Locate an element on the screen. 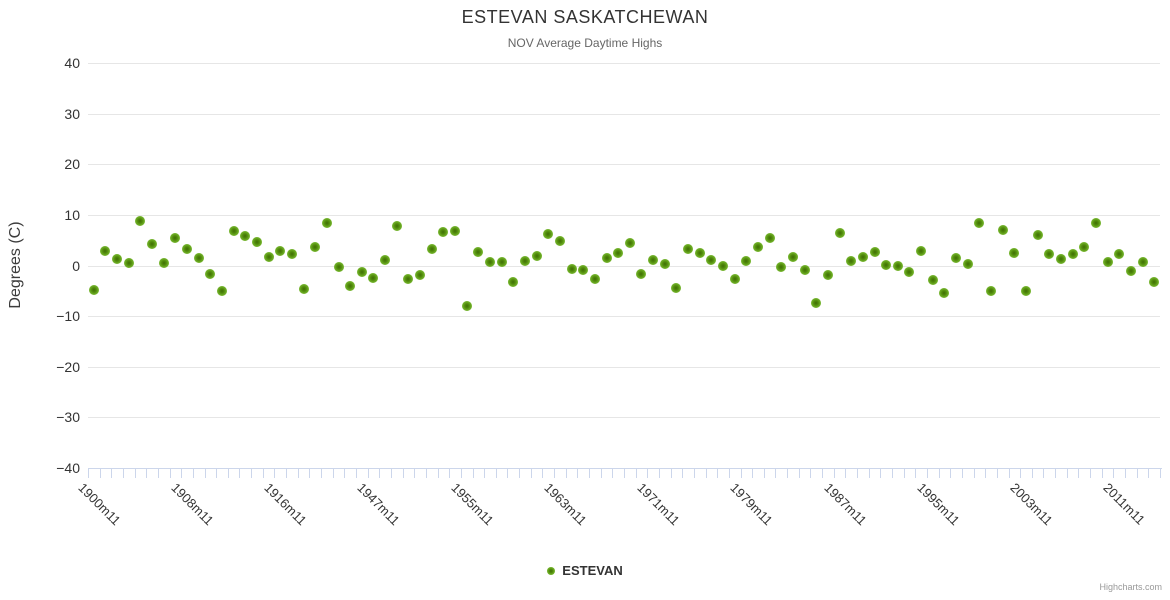 The width and height of the screenshot is (1170, 600). x-axis-label: 1987m11 is located at coordinates (845, 504).